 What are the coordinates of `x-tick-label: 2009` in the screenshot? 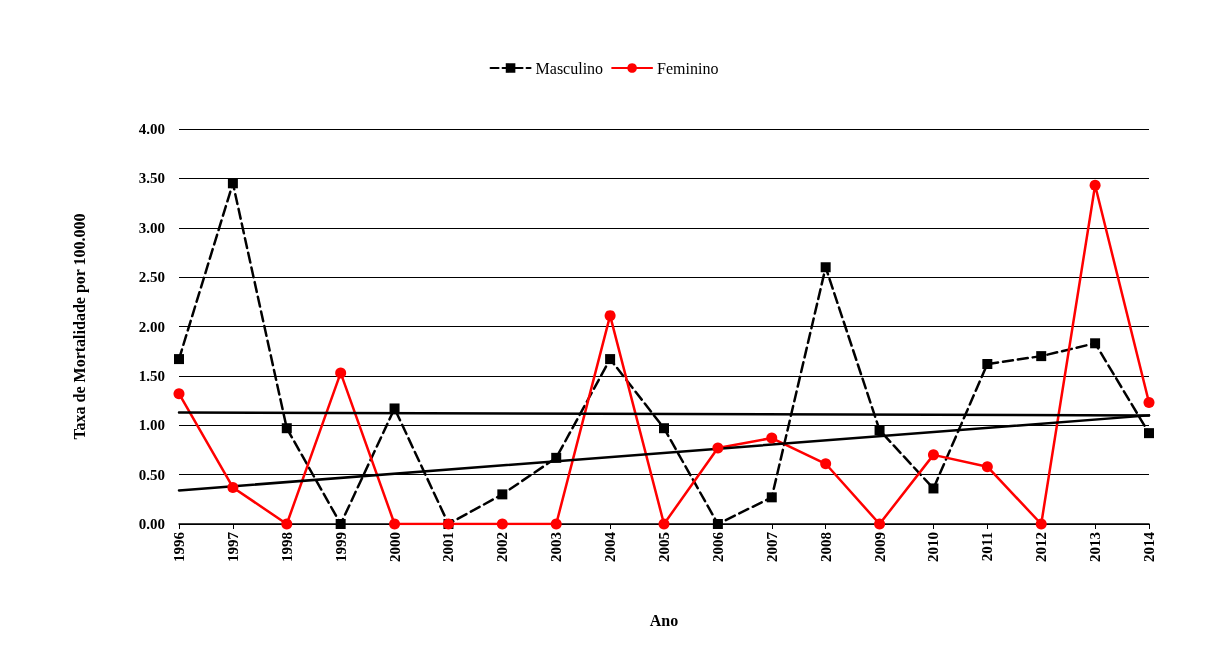 It's located at (879, 547).